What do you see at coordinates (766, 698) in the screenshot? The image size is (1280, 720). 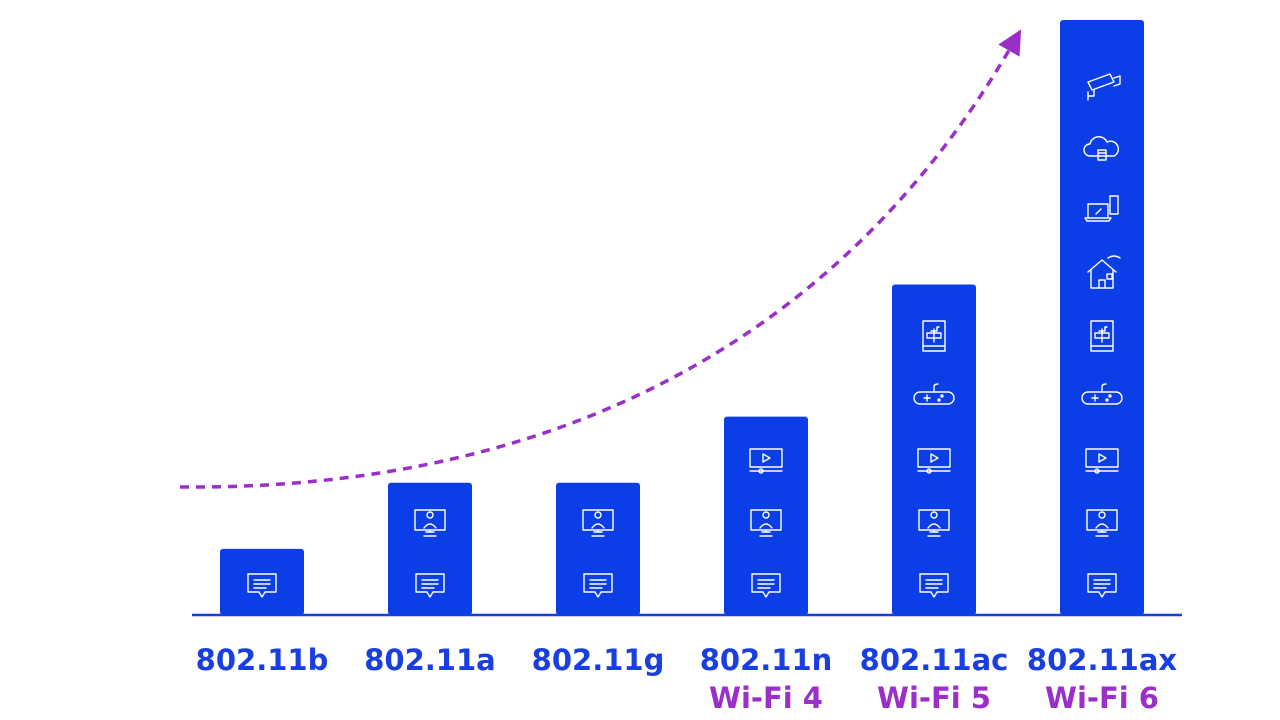 I see `generation-label: Wi-Fi 4` at bounding box center [766, 698].